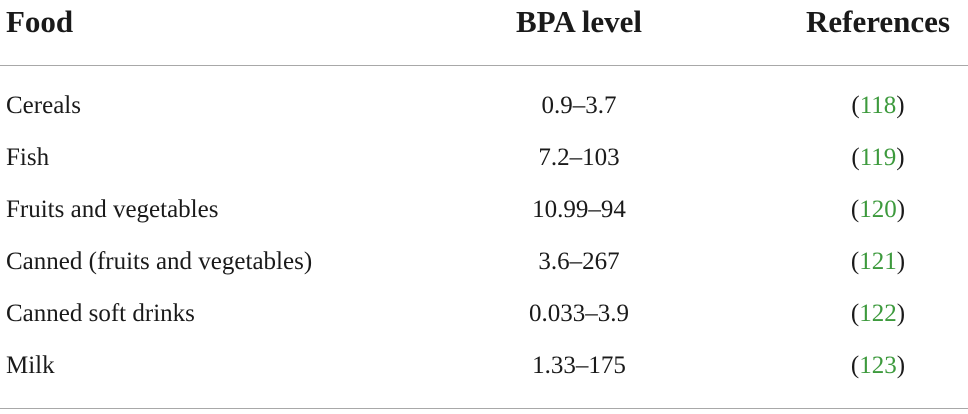  I want to click on table-bottom-rule, so click(484, 408).